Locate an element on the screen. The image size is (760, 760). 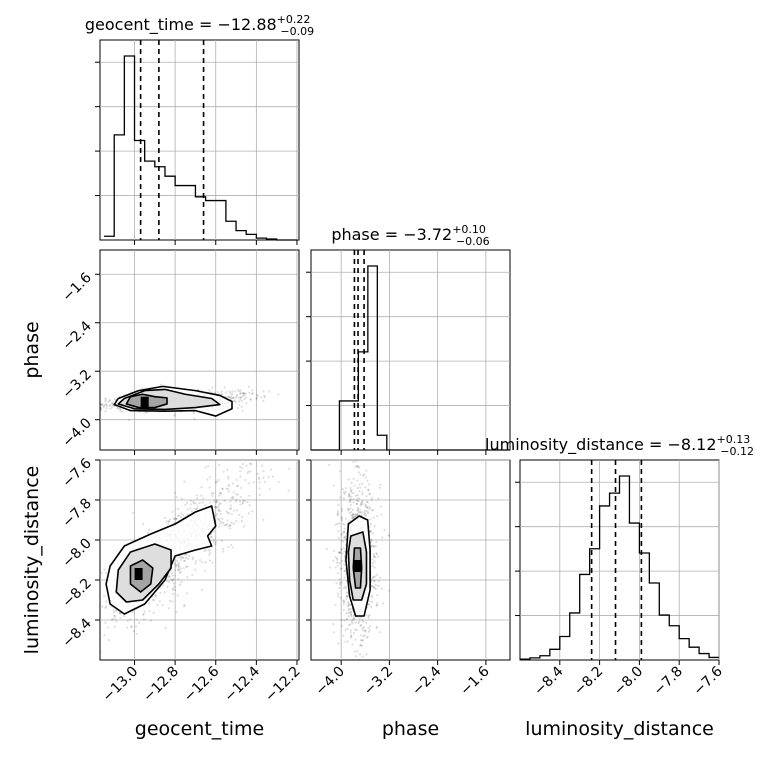
title-lower-error: −0.12 is located at coordinates (737, 451).